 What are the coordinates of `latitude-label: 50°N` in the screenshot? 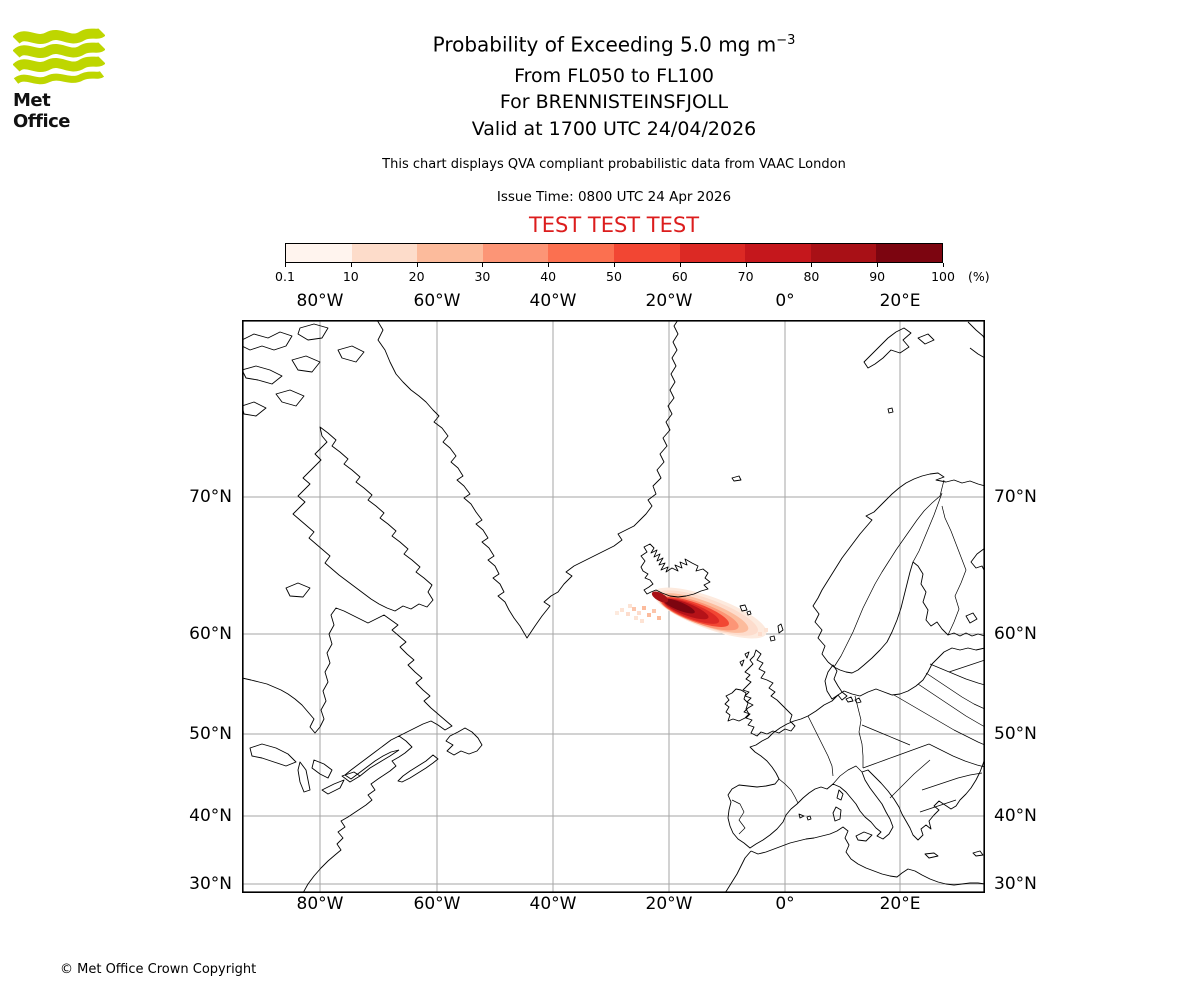 It's located at (210, 734).